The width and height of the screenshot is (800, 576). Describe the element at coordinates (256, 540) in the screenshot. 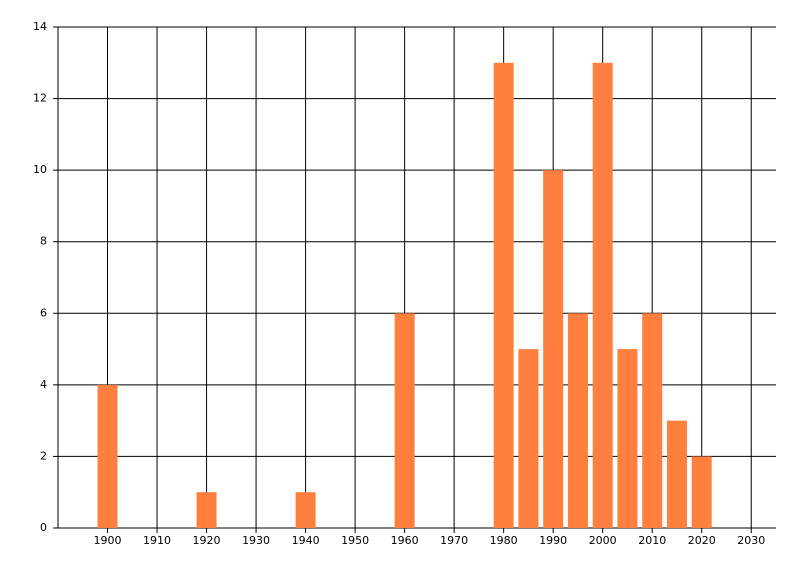

I see `x-tick-label: 1930` at that location.